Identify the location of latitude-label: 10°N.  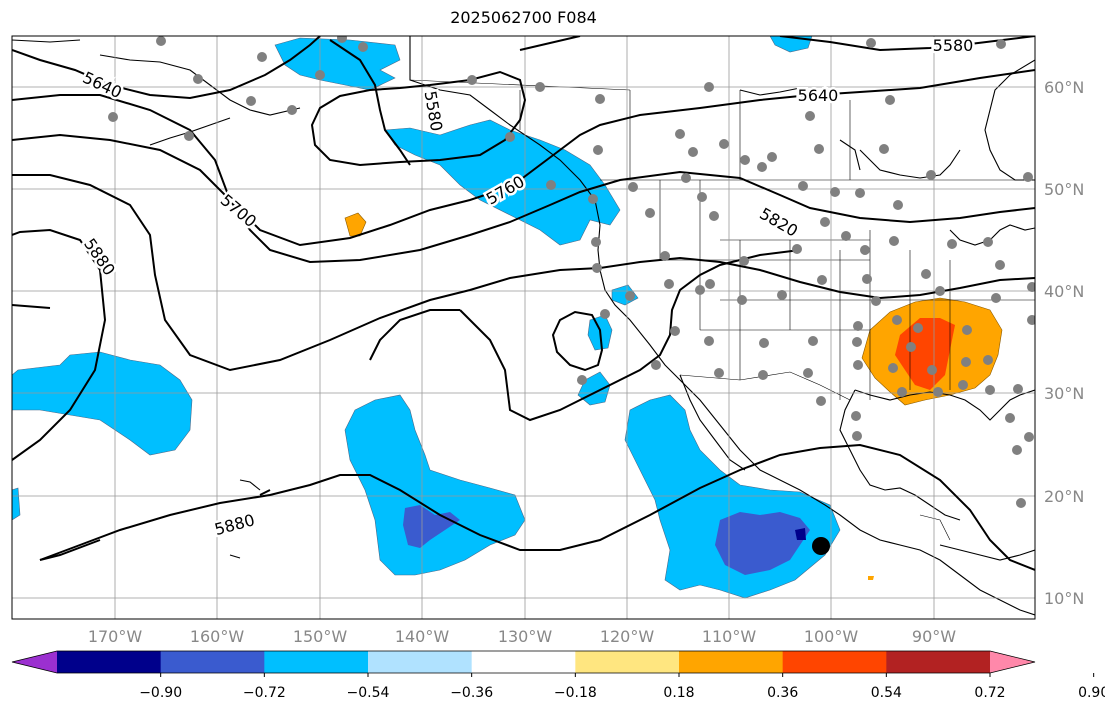
(1064, 598).